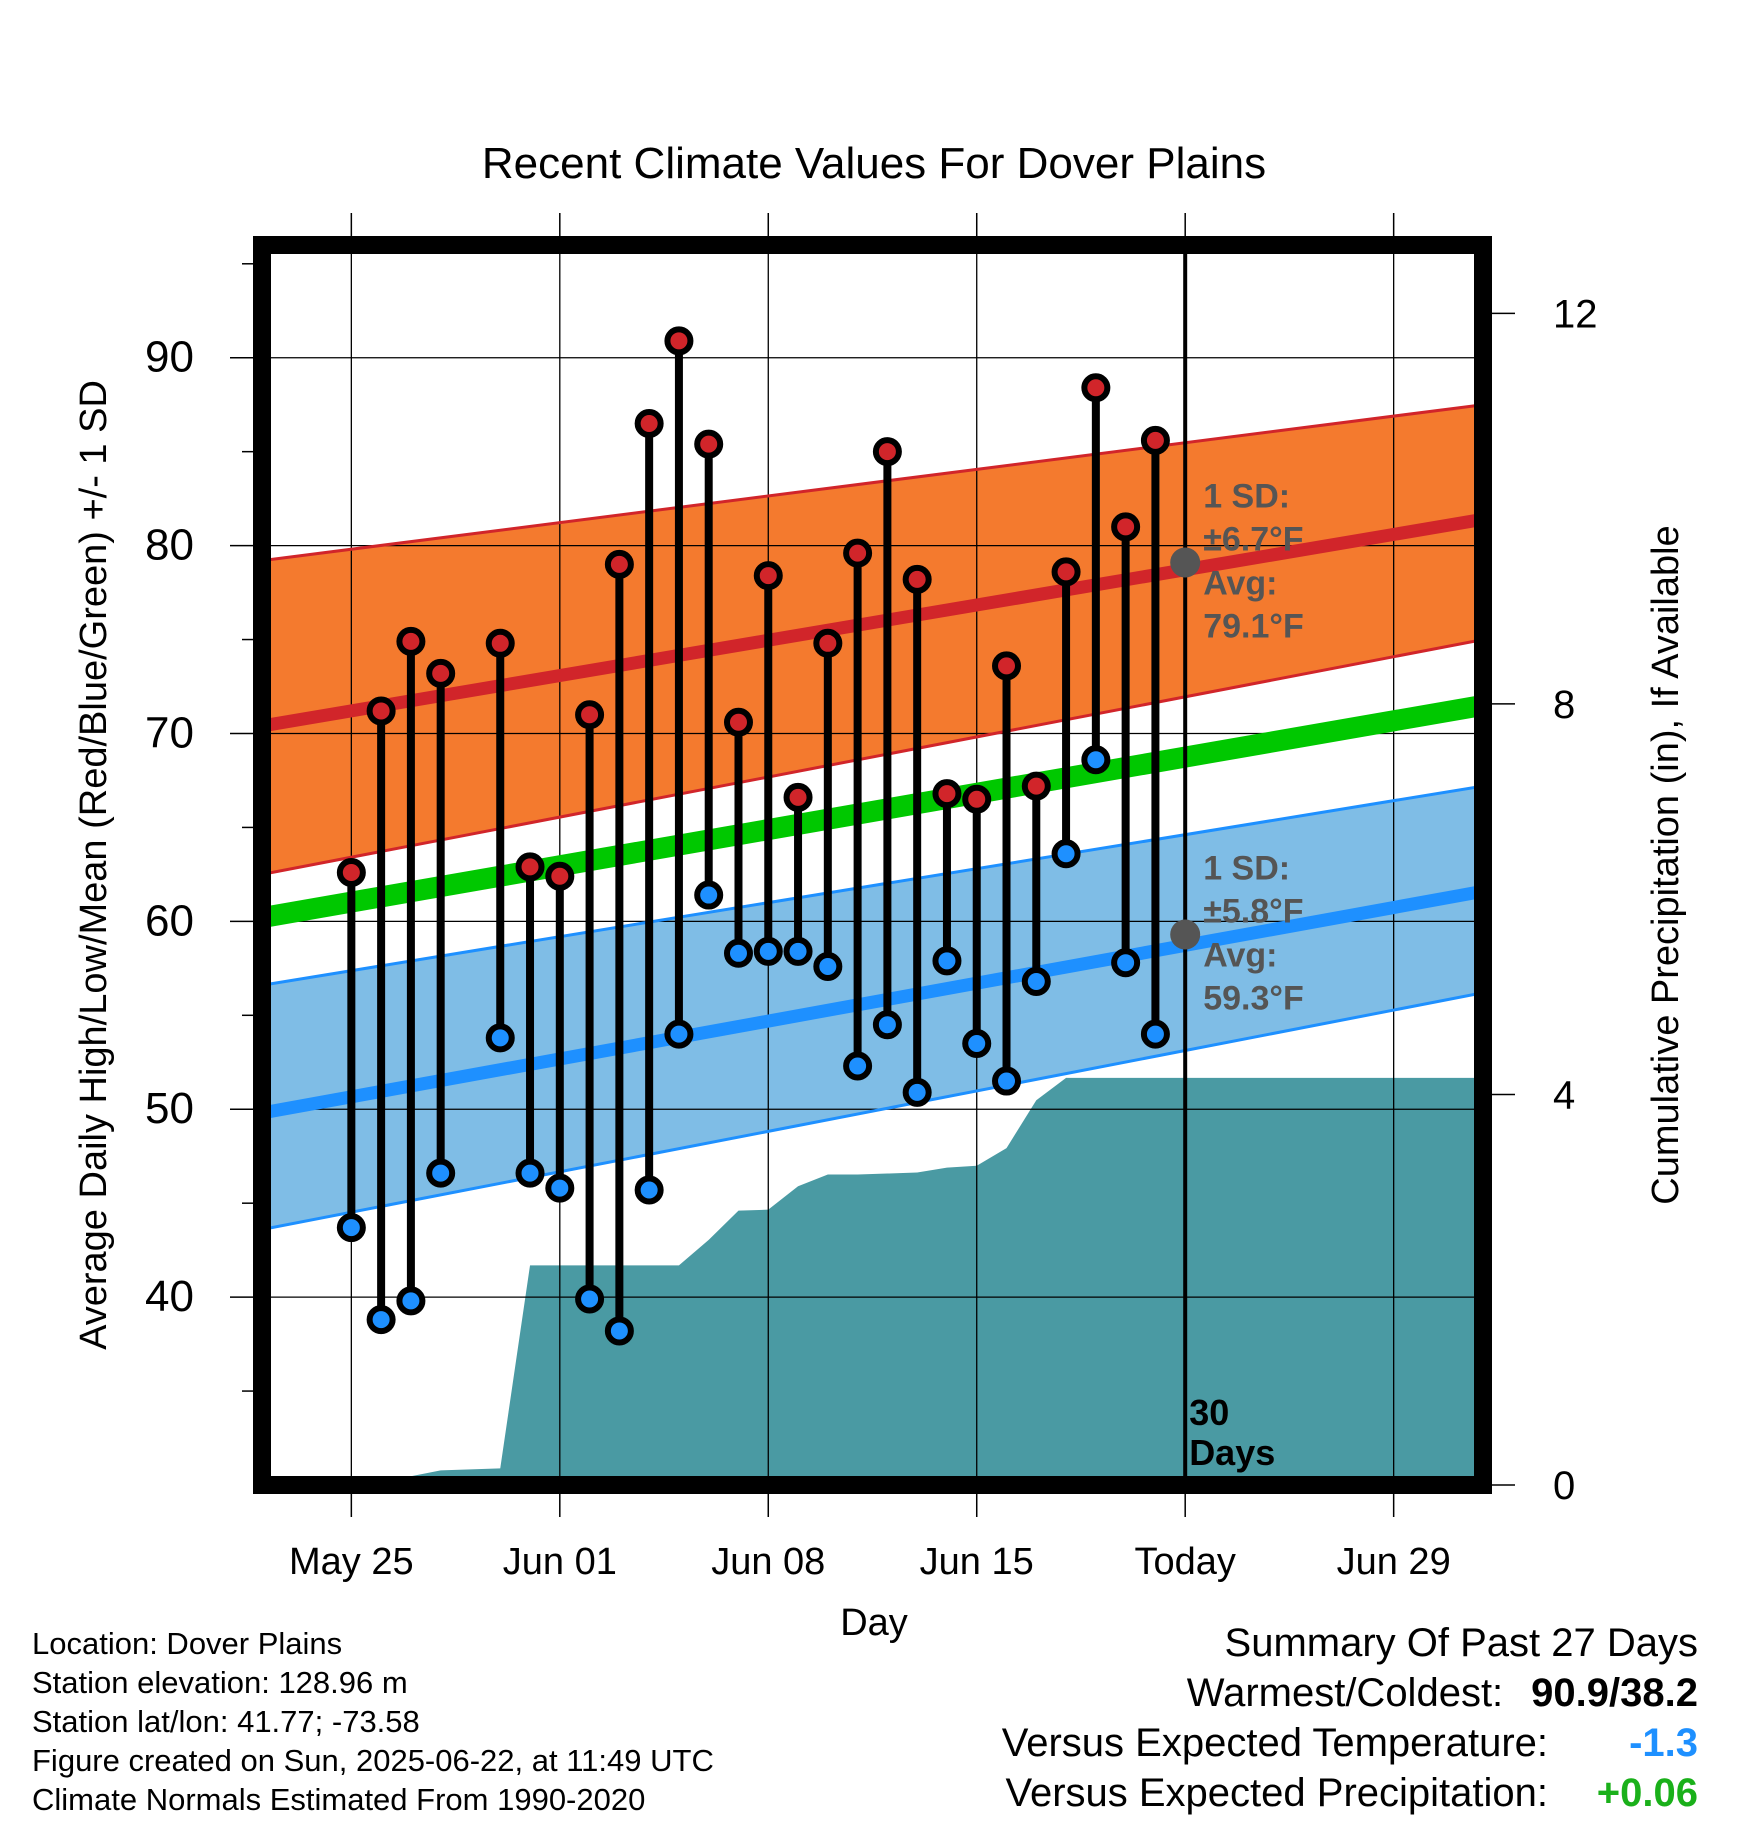  What do you see at coordinates (226, 1721) in the screenshot?
I see `footer-latlon: Station lat/lon: 41.77; -73.58` at bounding box center [226, 1721].